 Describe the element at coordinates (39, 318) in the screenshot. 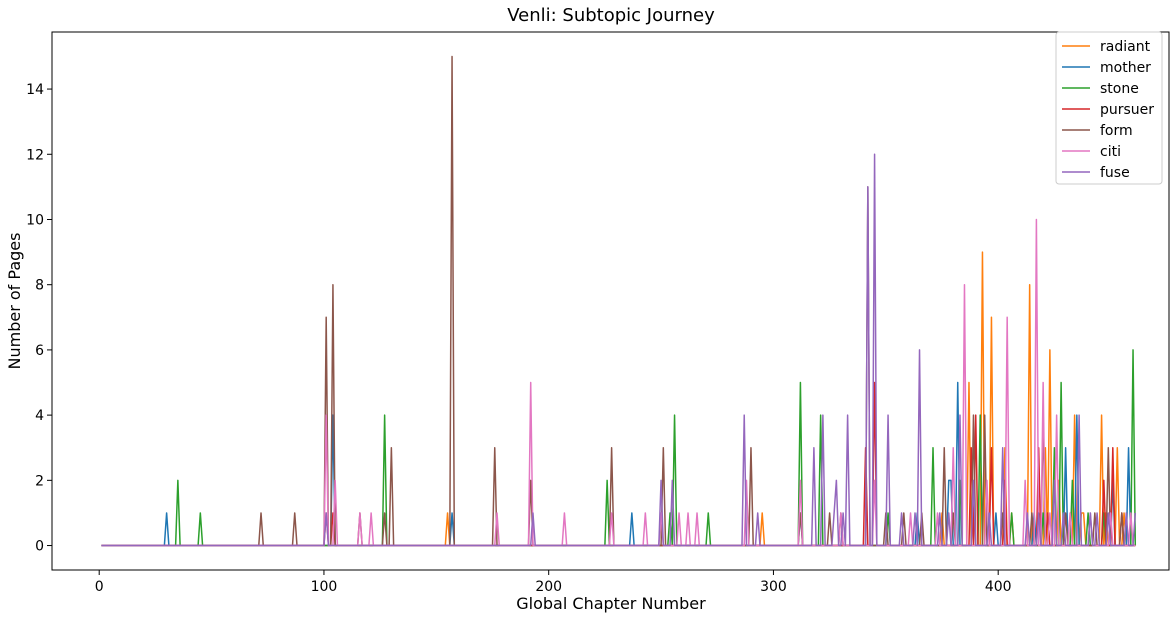

I see `y-axis: 0 2 4 6 8 10 12 14` at that location.